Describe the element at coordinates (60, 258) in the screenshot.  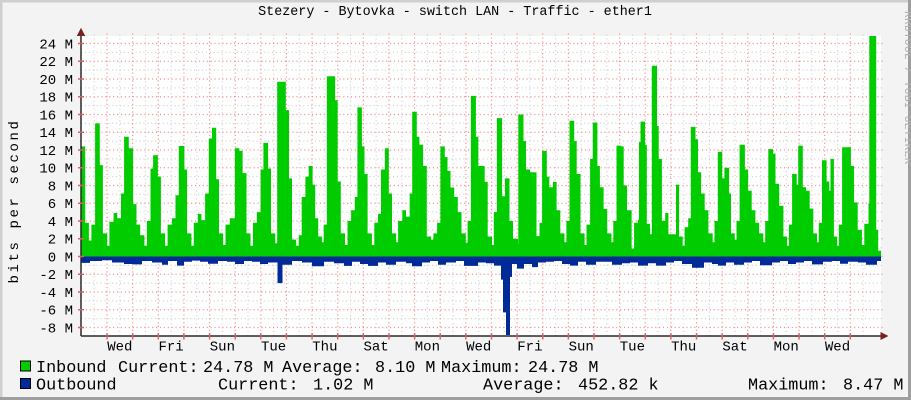
I see `svg-text: 0 M` at that location.